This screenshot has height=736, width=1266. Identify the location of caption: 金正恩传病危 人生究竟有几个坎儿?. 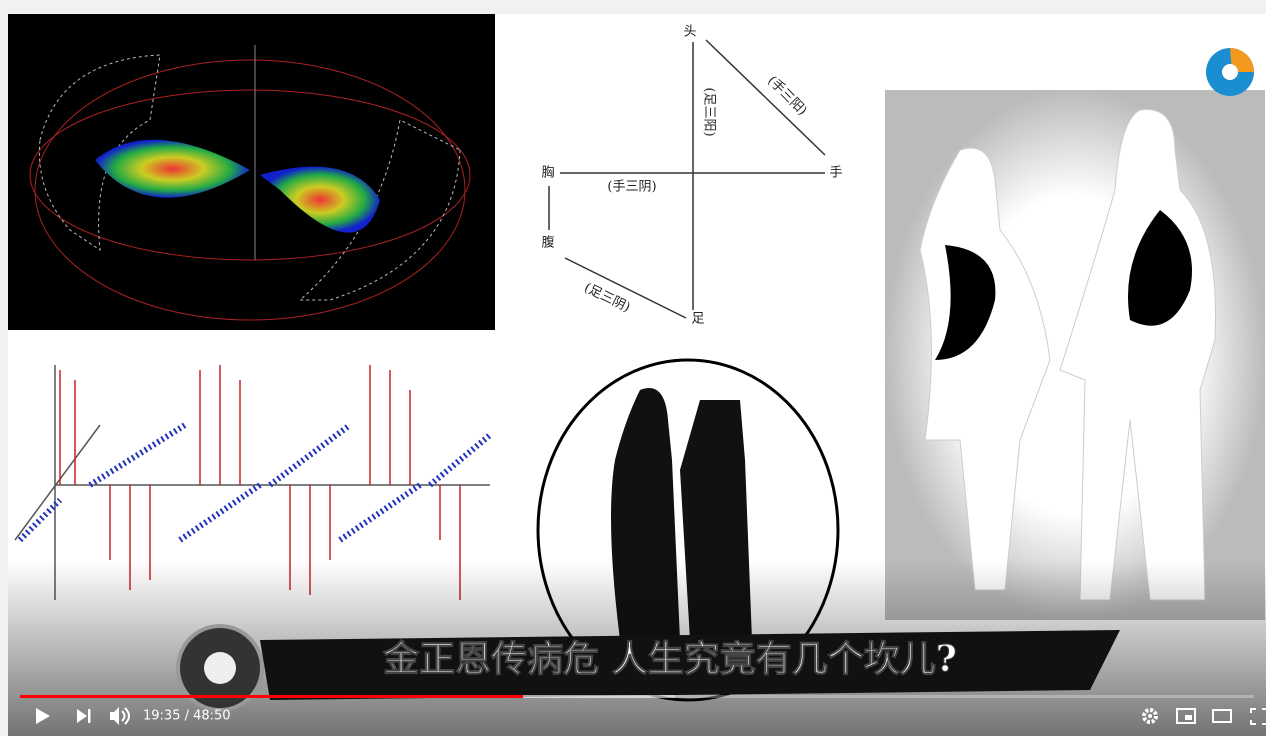
(669, 659).